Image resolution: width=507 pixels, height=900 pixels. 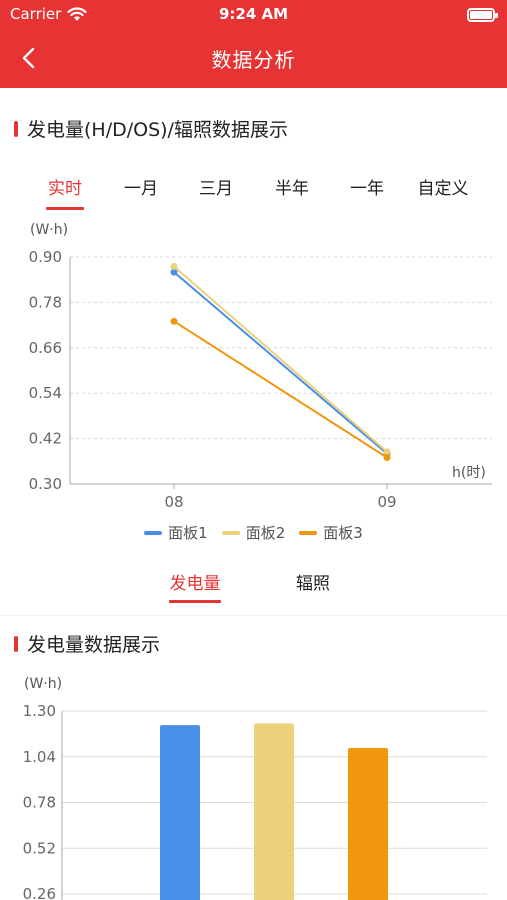 I want to click on status-time: 9:24 AM, so click(x=253, y=14).